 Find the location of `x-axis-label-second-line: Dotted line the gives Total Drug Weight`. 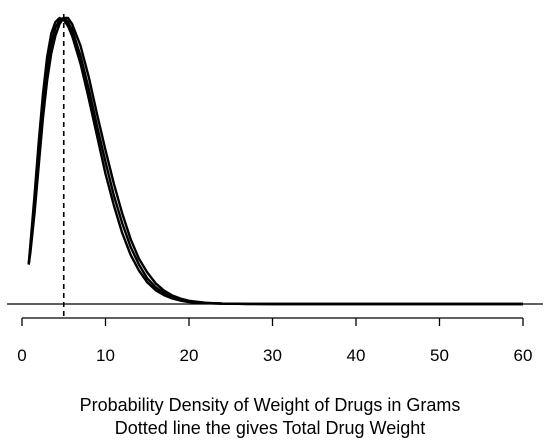

x-axis-label-second-line: Dotted line the gives Total Drug Weight is located at coordinates (270, 428).